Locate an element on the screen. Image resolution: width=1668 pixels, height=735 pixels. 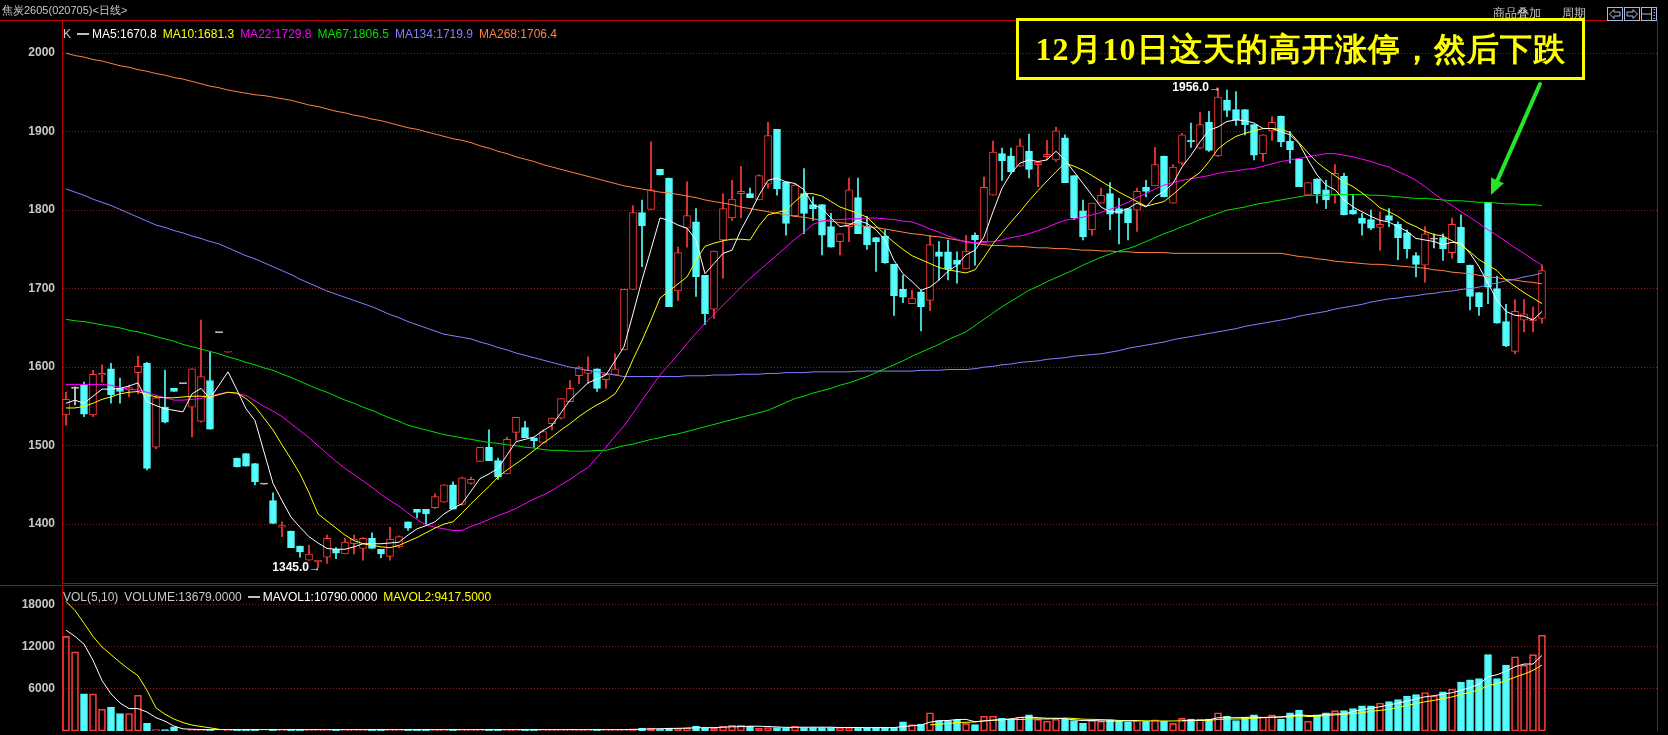
text: MAVOL2:9417.5000 is located at coordinates (437, 597).